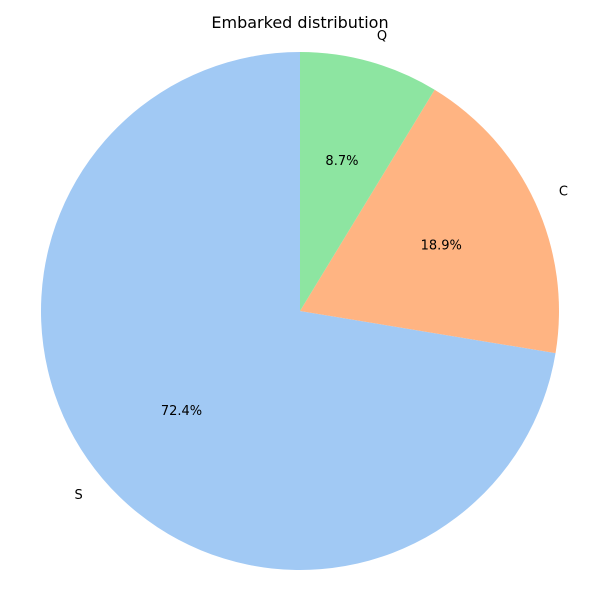 Image resolution: width=600 pixels, height=600 pixels. What do you see at coordinates (181, 411) in the screenshot?
I see `pct-label-s: 72.4%` at bounding box center [181, 411].